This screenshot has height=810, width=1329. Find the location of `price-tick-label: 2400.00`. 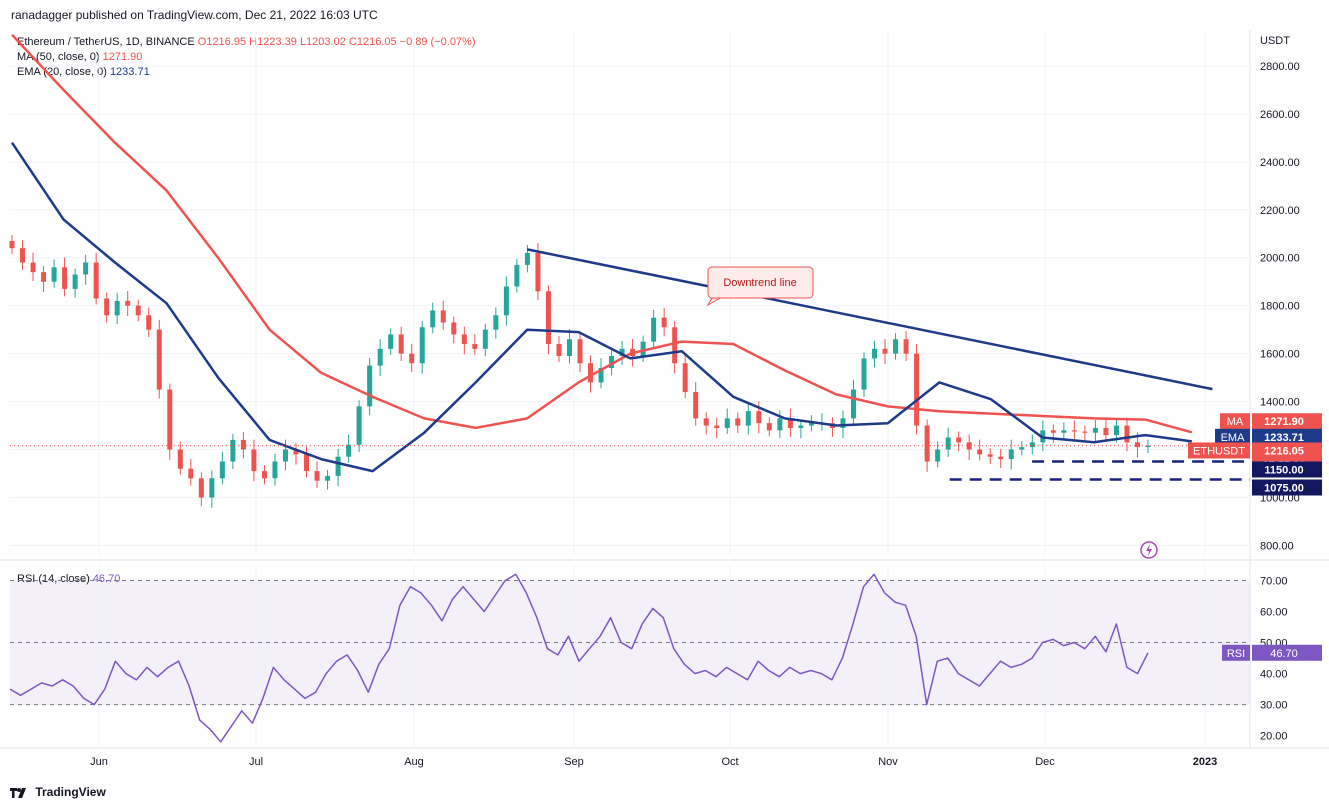

price-tick-label: 2400.00 is located at coordinates (1280, 163).